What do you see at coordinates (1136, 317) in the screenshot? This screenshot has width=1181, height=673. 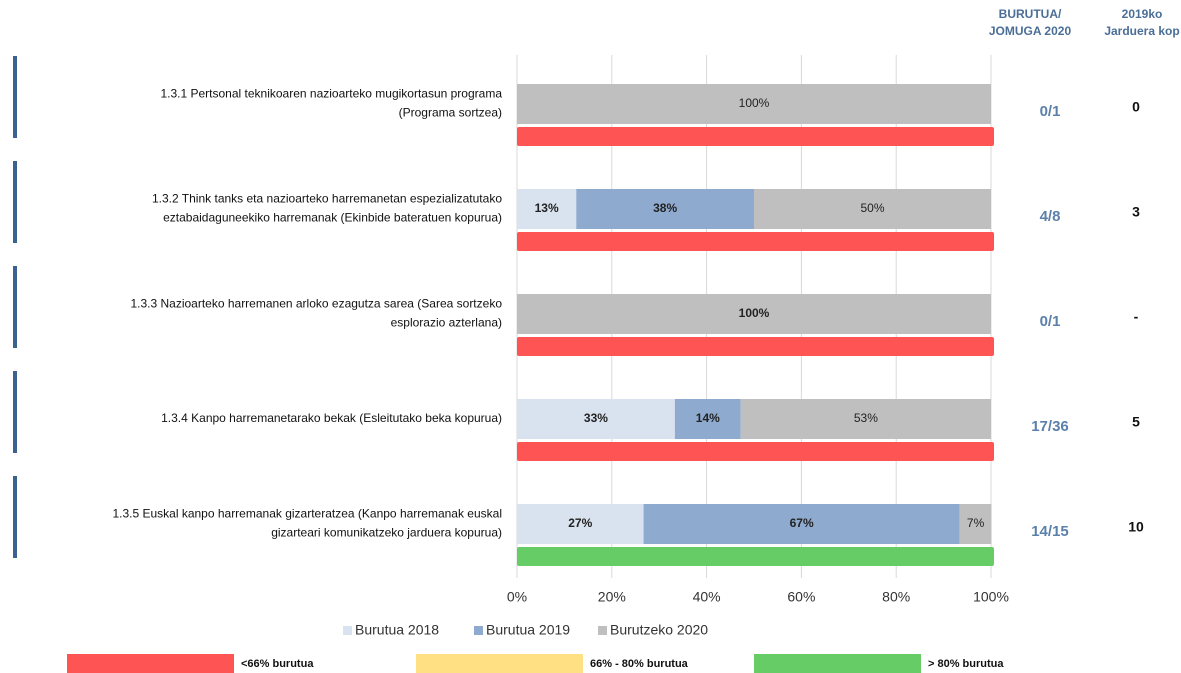 I see `count-value: -` at bounding box center [1136, 317].